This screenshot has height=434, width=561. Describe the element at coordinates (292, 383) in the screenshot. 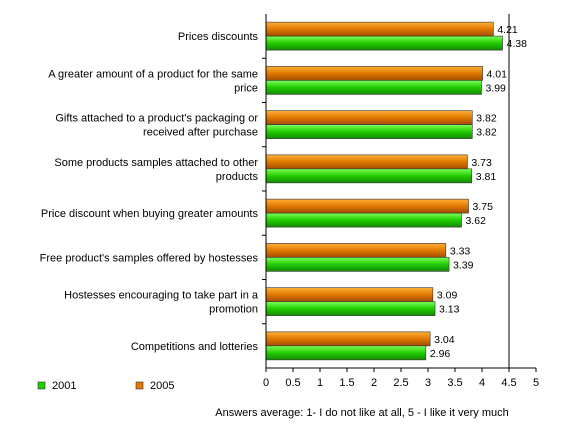

I see `x-tick-label: 0.5` at that location.